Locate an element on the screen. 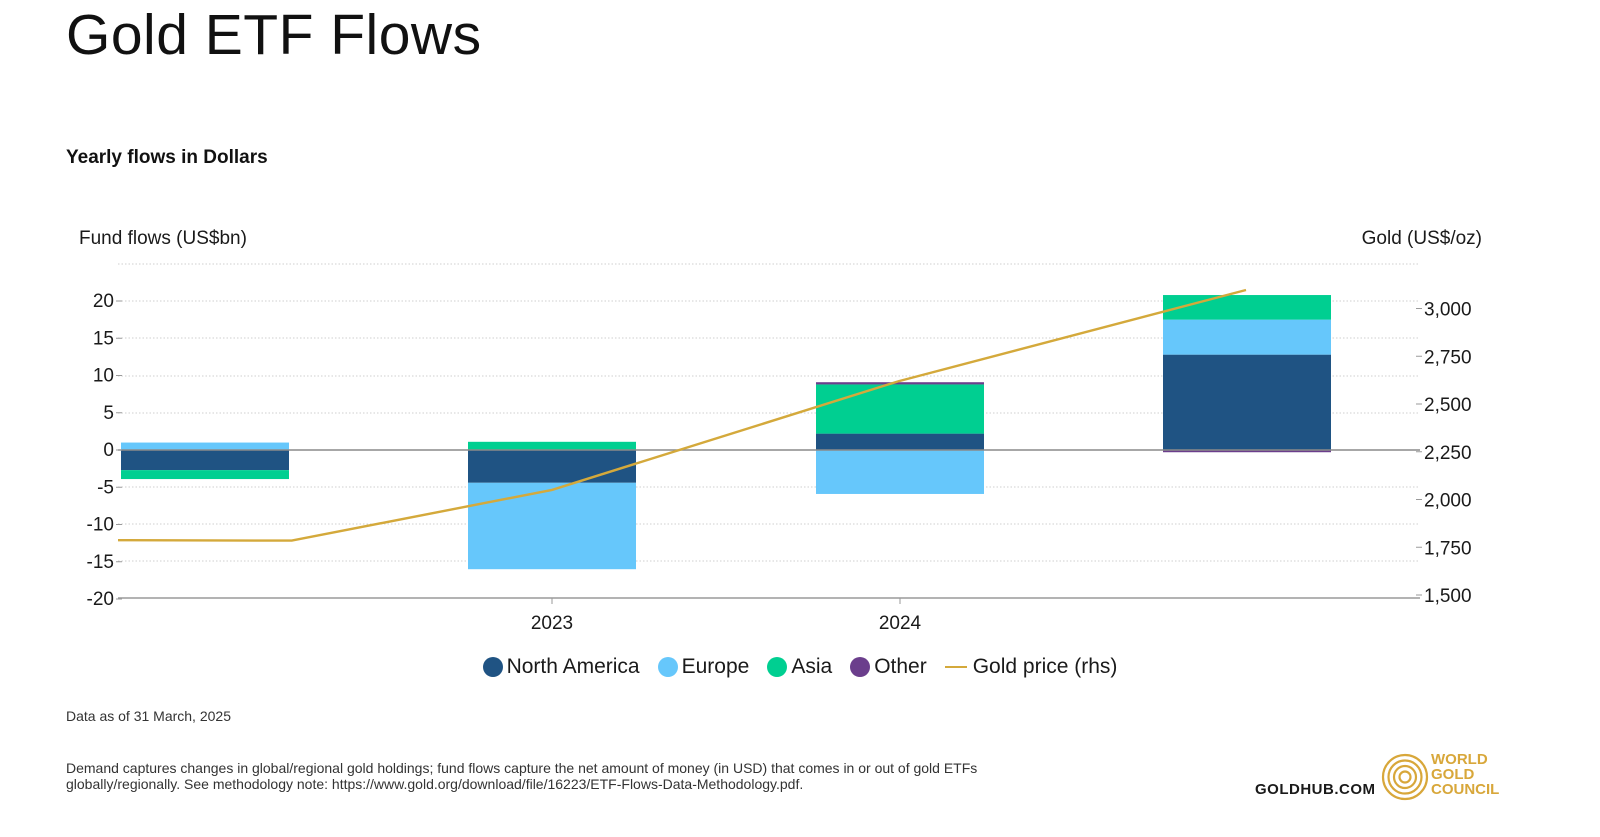 The image size is (1600, 837). legend-label: Europe is located at coordinates (715, 666).